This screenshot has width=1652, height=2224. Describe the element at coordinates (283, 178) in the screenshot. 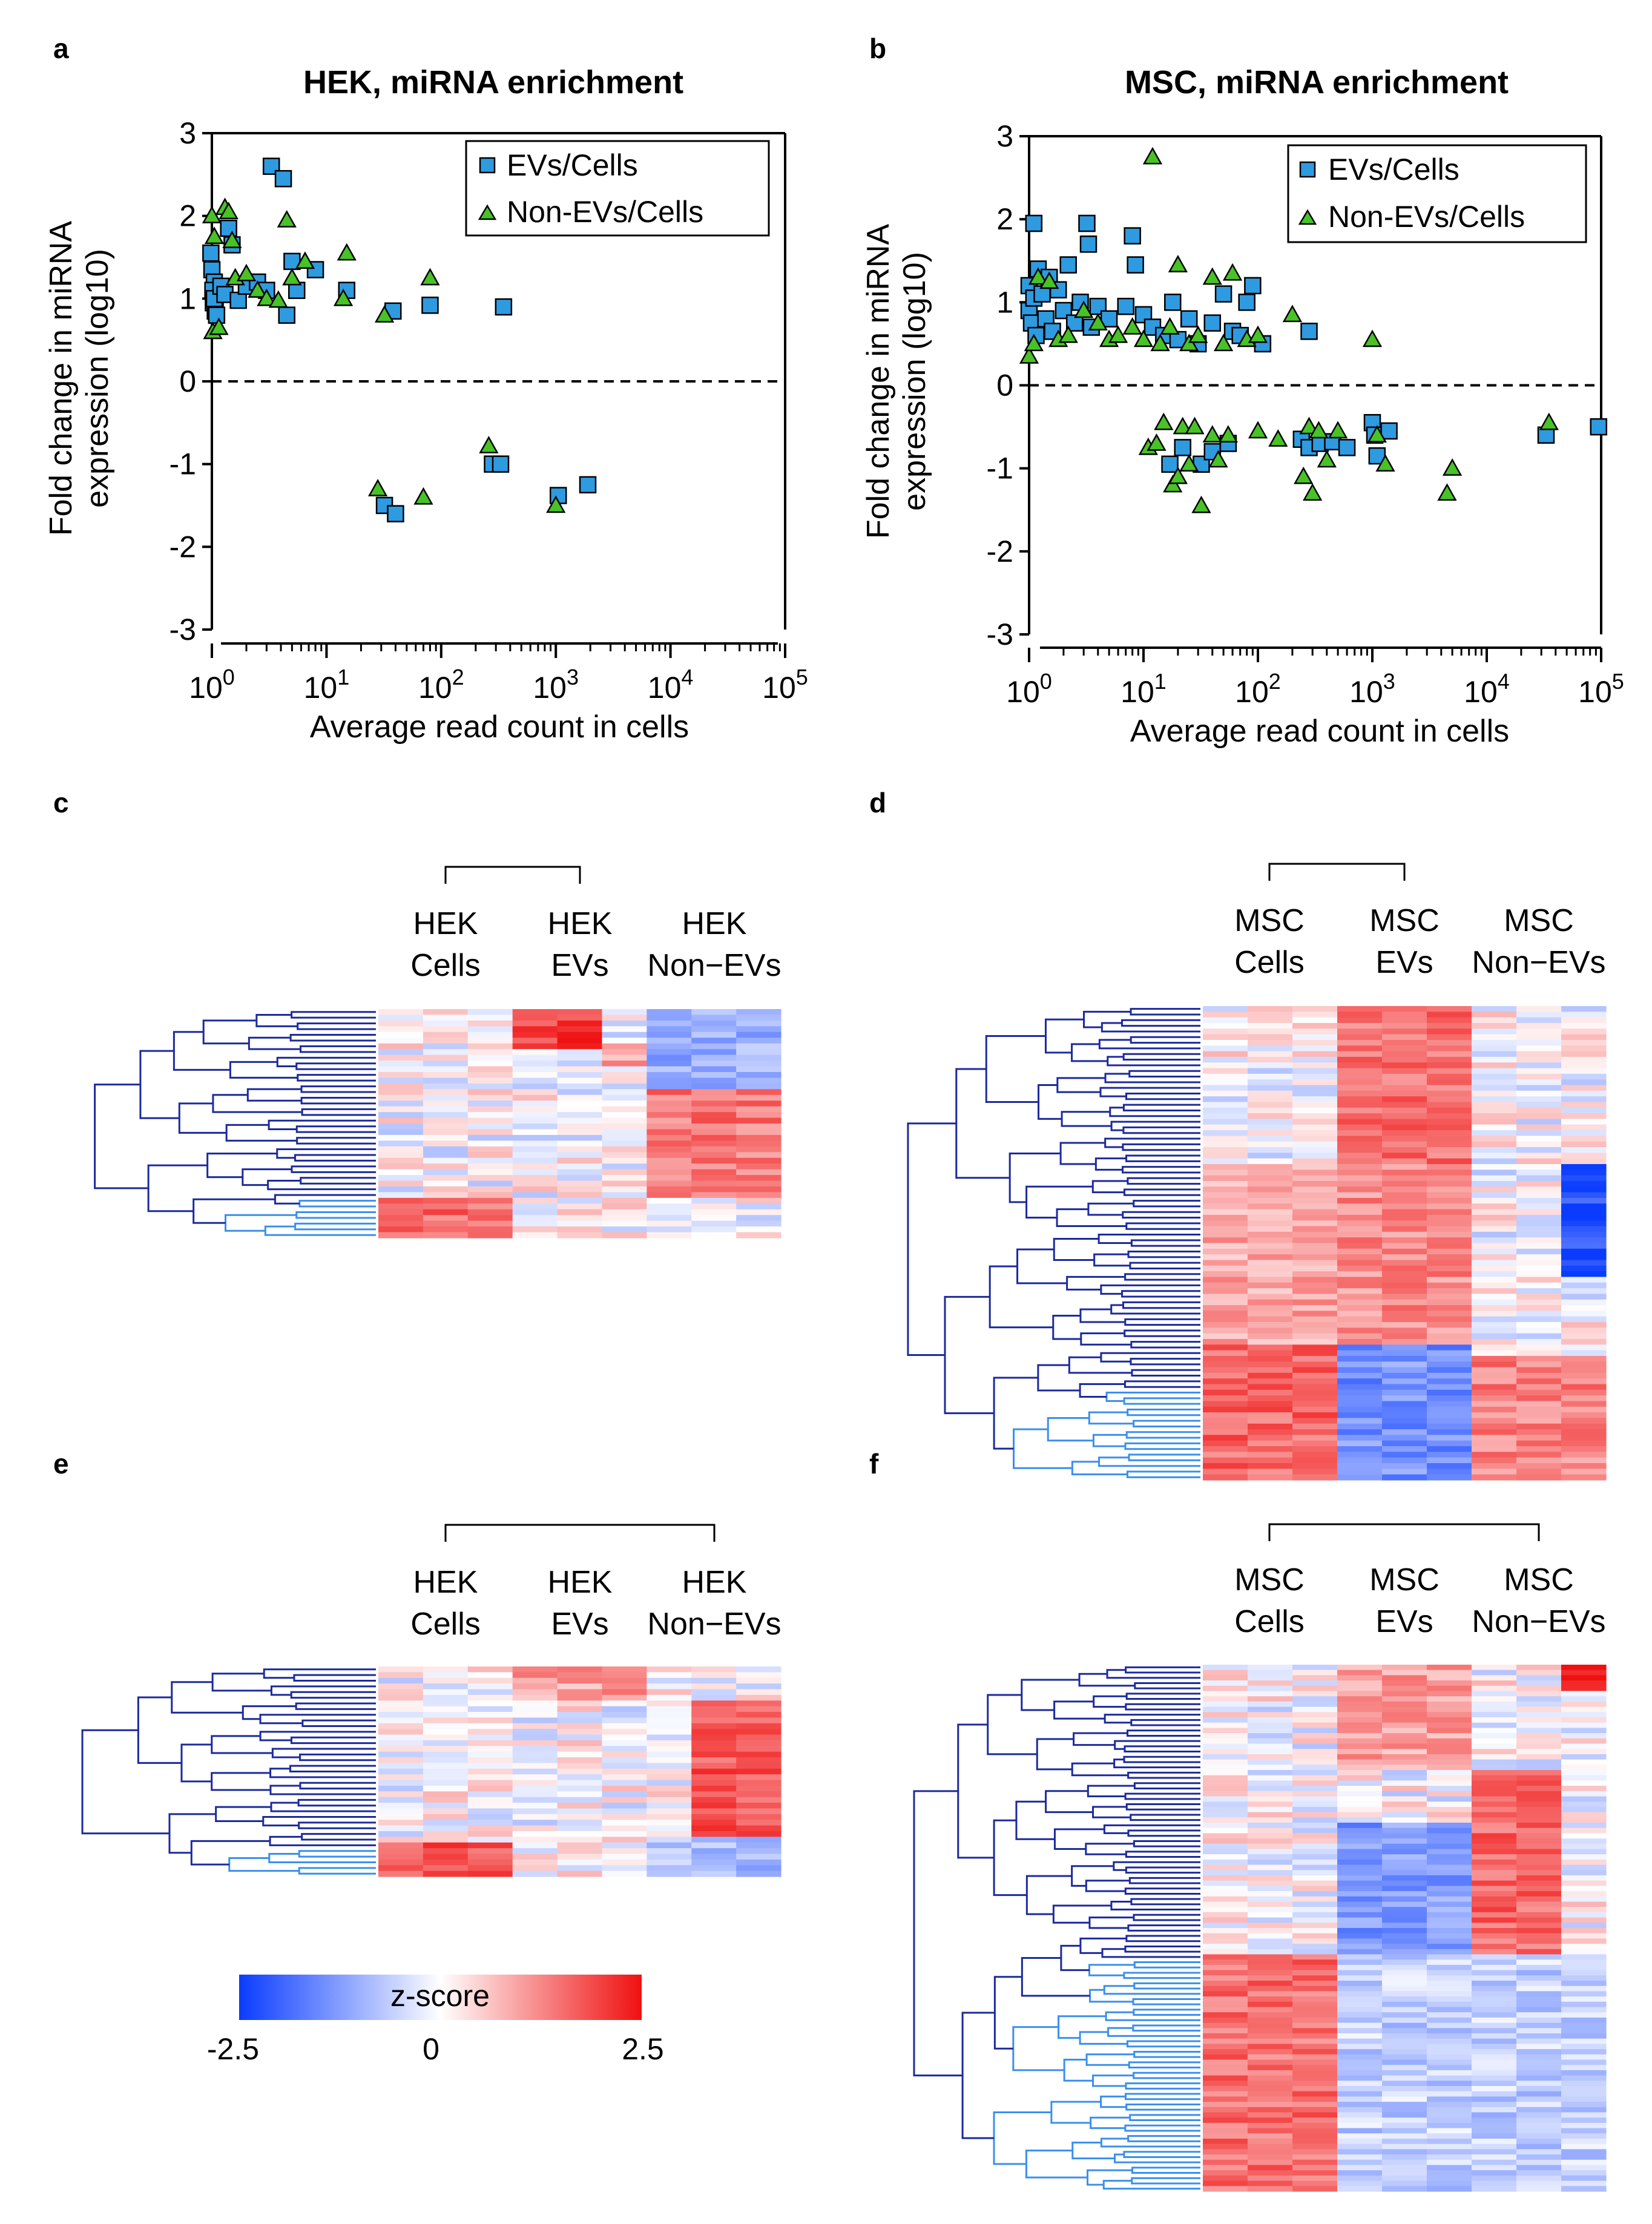

I see `ev-point-a` at that location.